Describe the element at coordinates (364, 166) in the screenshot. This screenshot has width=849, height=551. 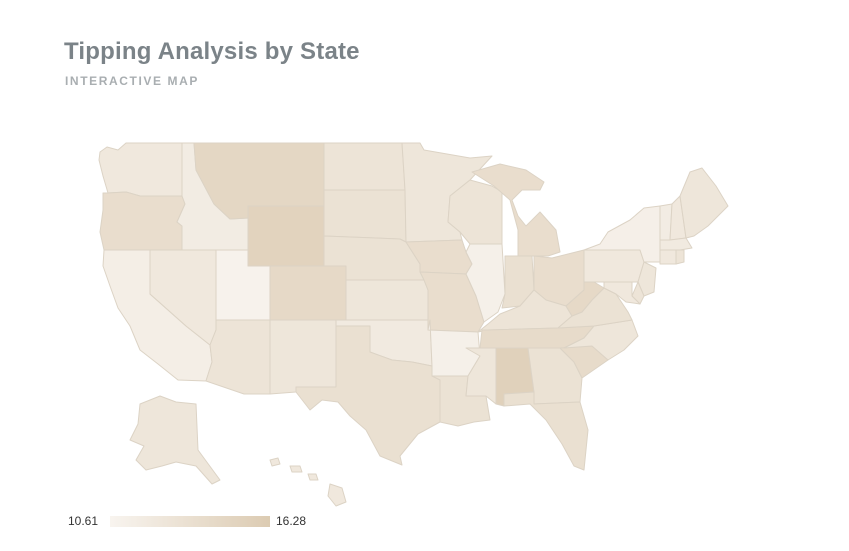
I see `state-nd` at that location.